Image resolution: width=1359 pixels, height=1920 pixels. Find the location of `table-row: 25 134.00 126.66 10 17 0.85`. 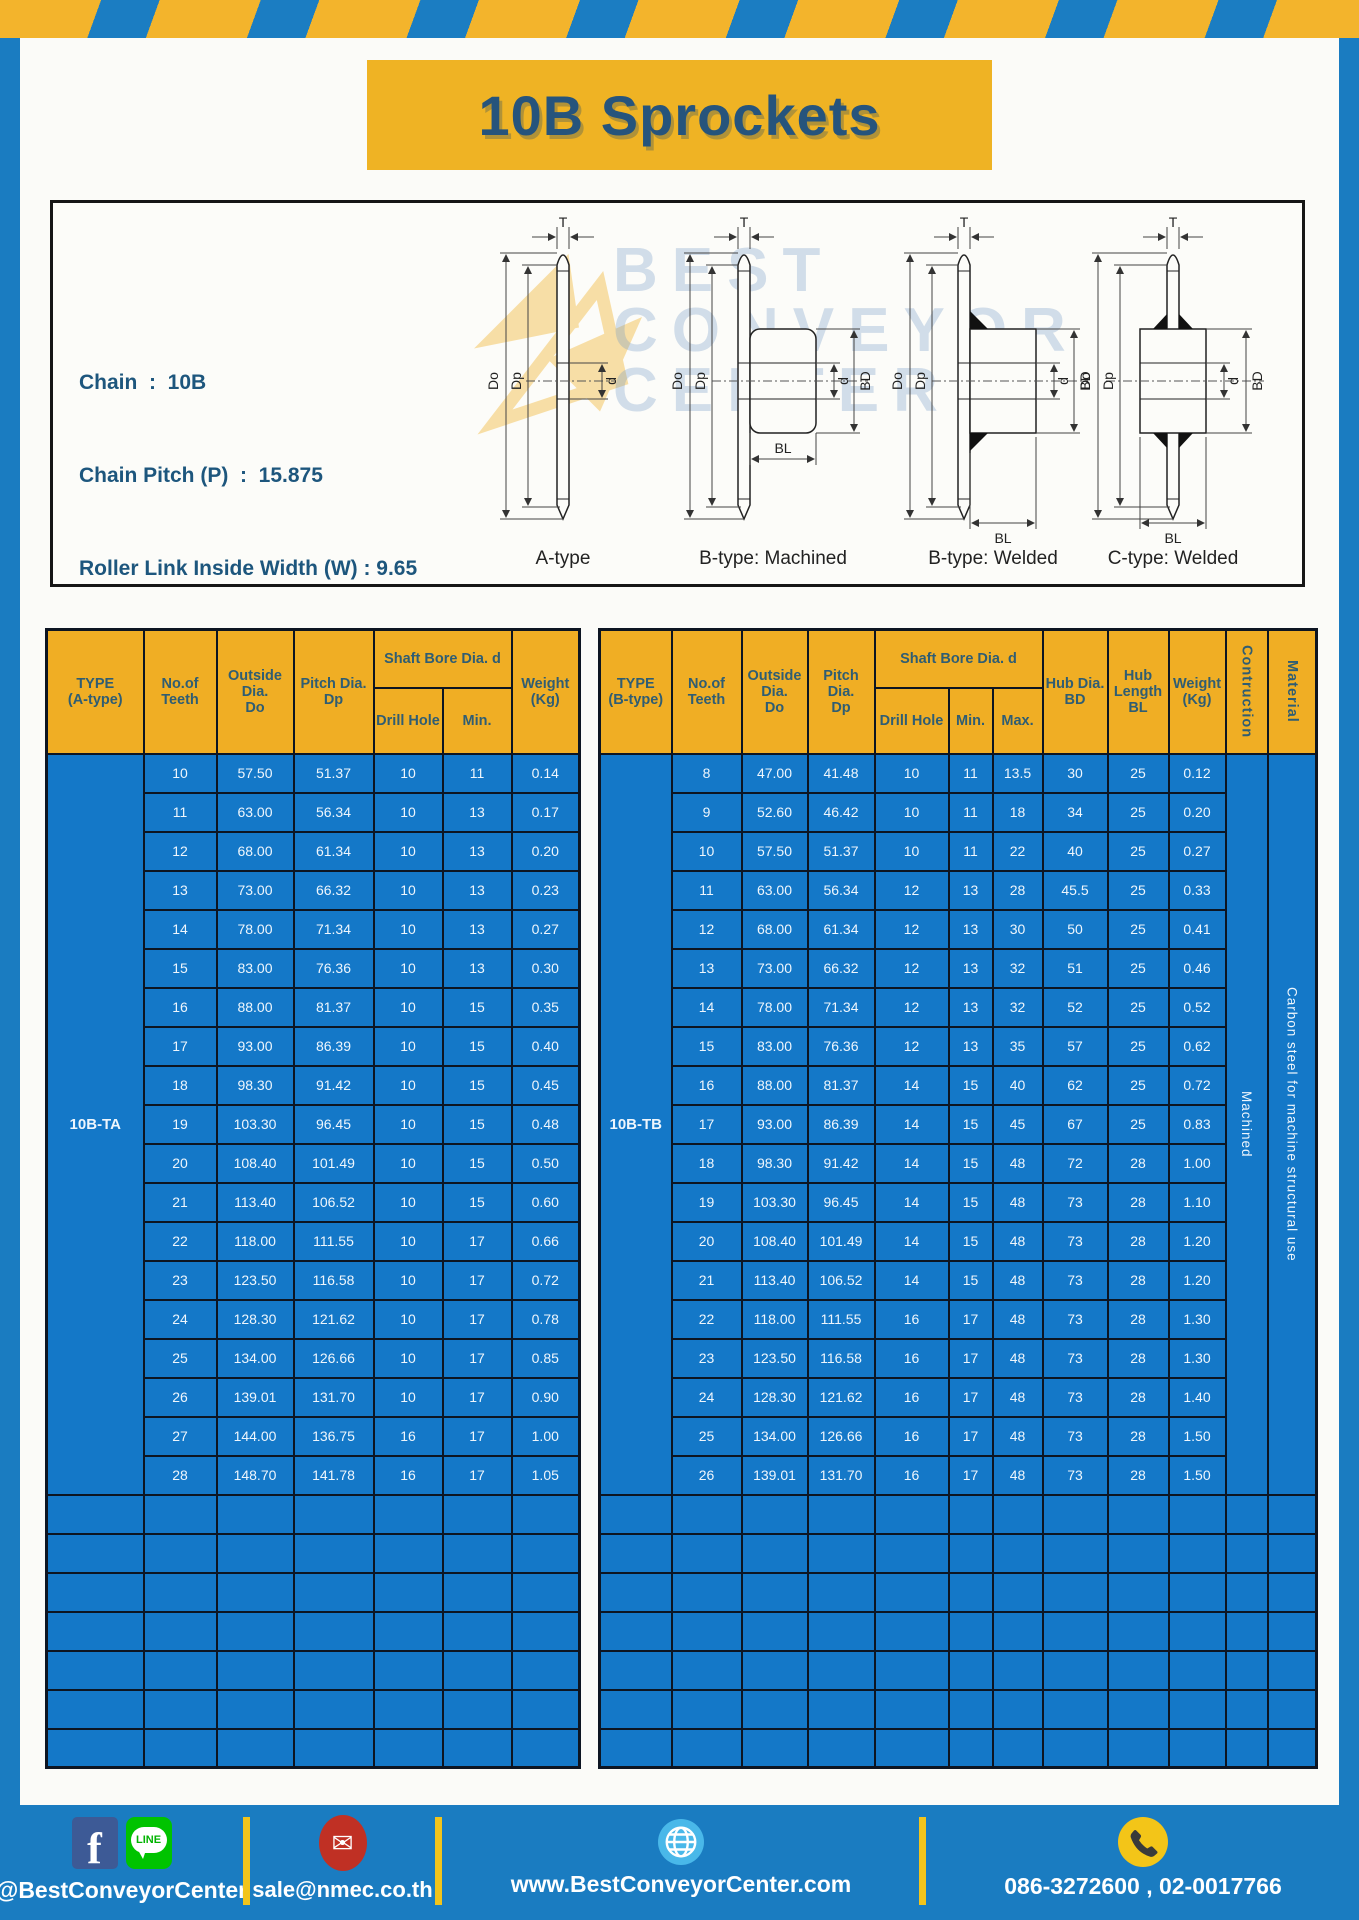

table-row: 25 134.00 126.66 10 17 0.85 is located at coordinates (314, 1358).